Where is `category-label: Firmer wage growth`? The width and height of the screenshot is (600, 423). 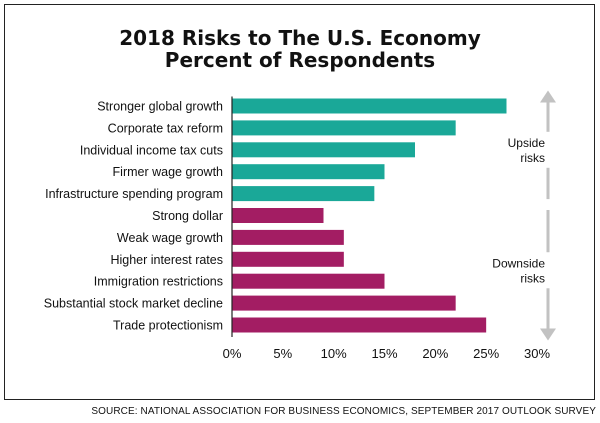 category-label: Firmer wage growth is located at coordinates (168, 172).